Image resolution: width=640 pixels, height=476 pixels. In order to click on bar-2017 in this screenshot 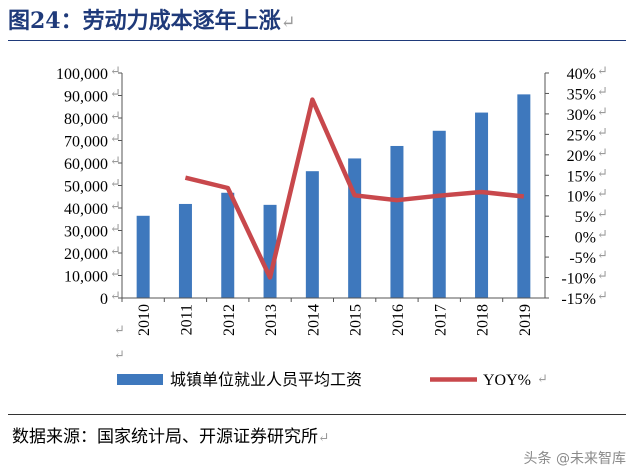, I will do `click(439, 214)`.